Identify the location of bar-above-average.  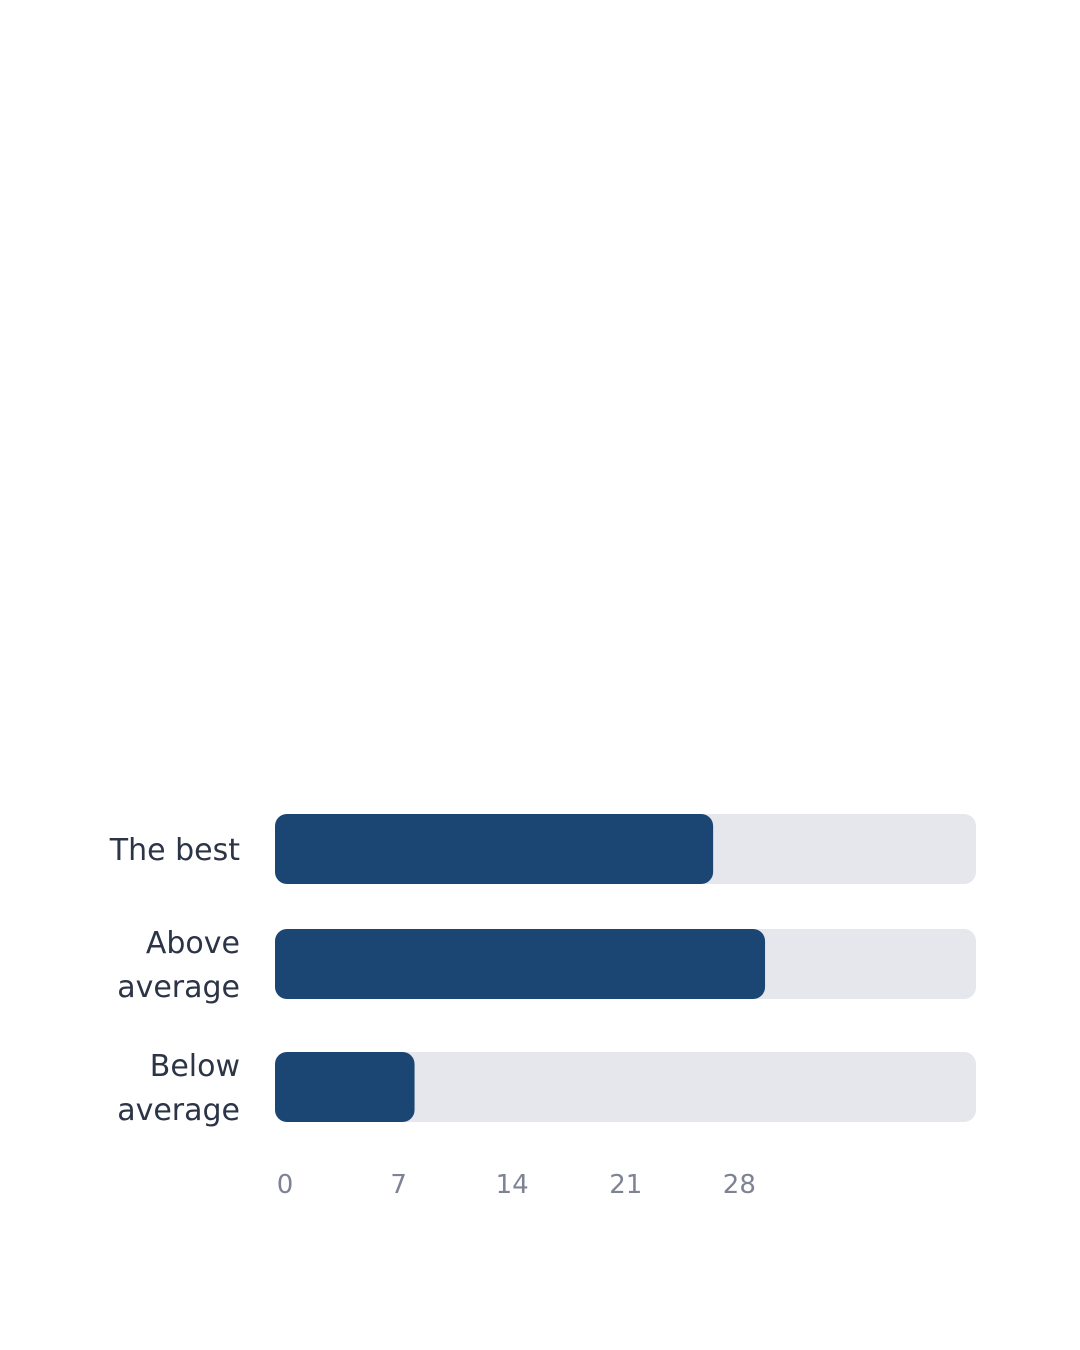
(520, 964).